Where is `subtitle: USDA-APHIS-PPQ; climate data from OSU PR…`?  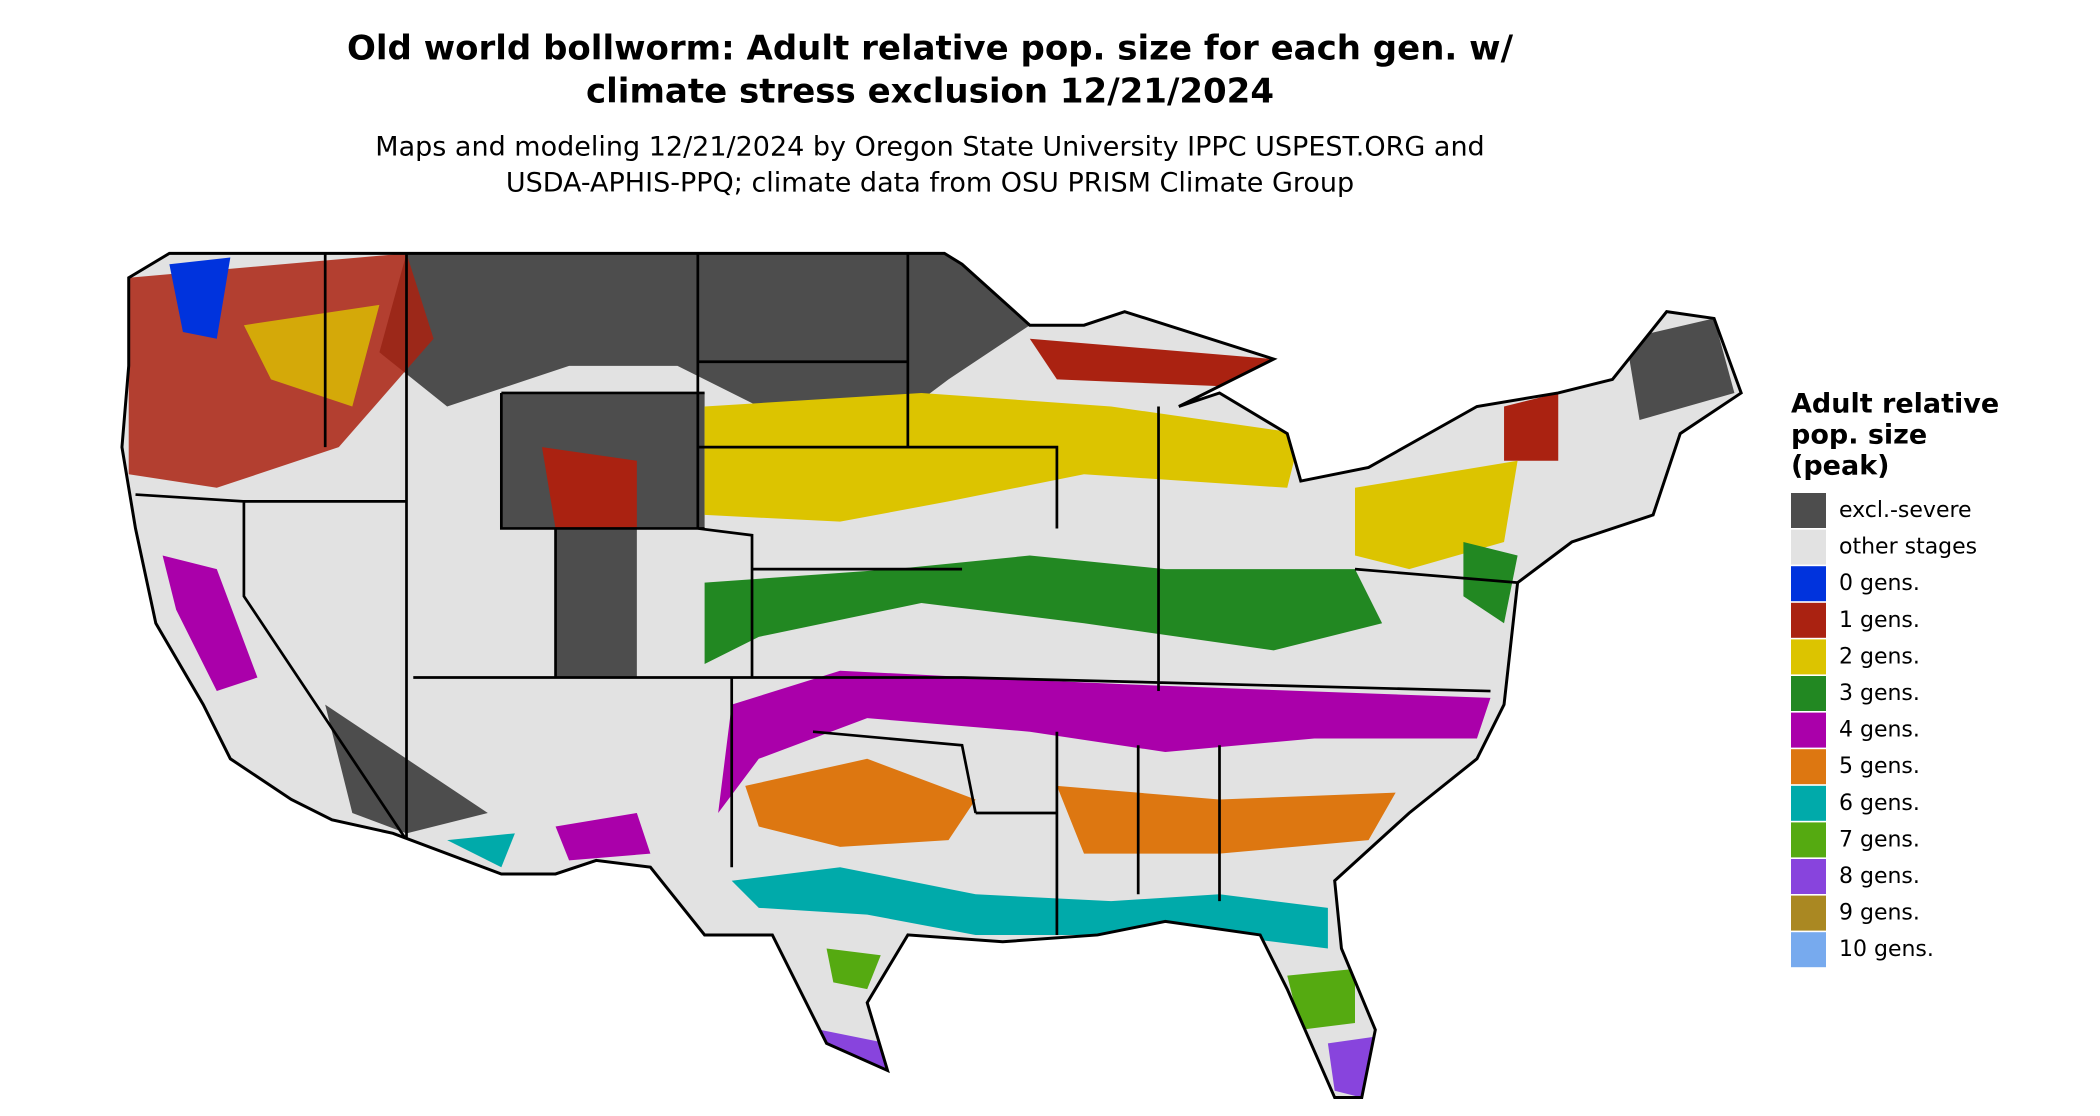 subtitle: USDA-APHIS-PPQ; climate data from OSU PR… is located at coordinates (930, 183).